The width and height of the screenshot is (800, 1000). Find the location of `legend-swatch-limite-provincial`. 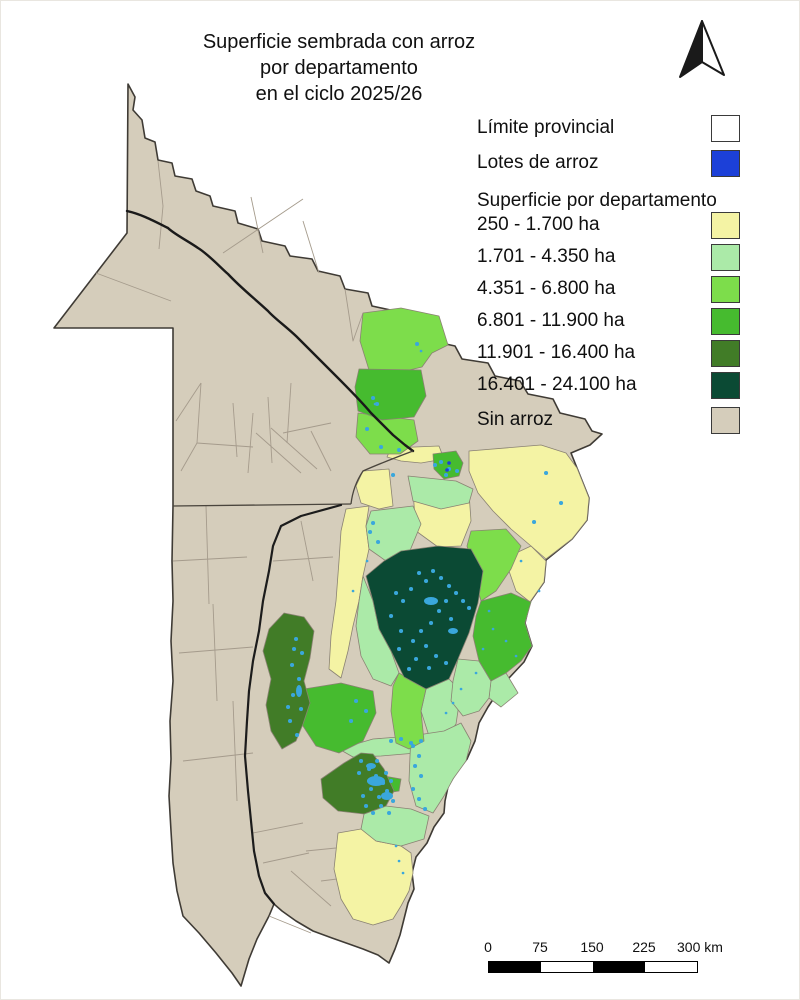

legend-swatch-limite-provincial is located at coordinates (725, 128).